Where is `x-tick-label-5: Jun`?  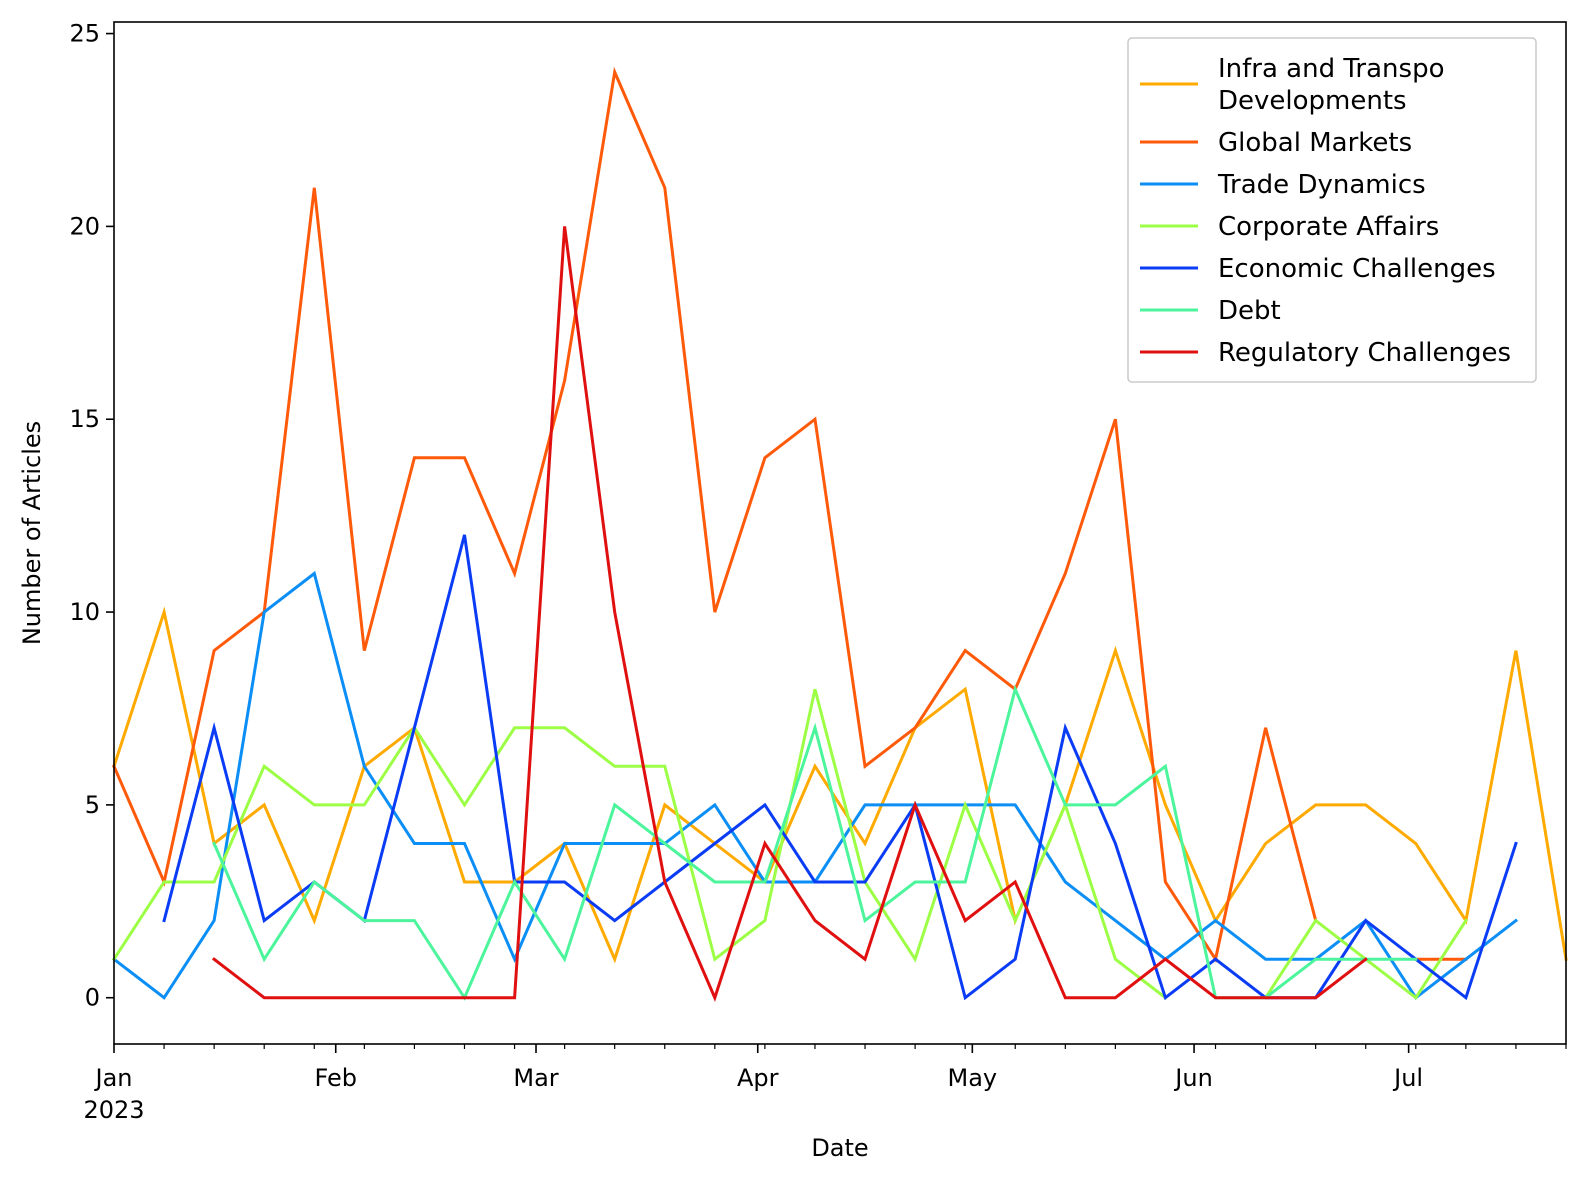 x-tick-label-5: Jun is located at coordinates (1193, 1078).